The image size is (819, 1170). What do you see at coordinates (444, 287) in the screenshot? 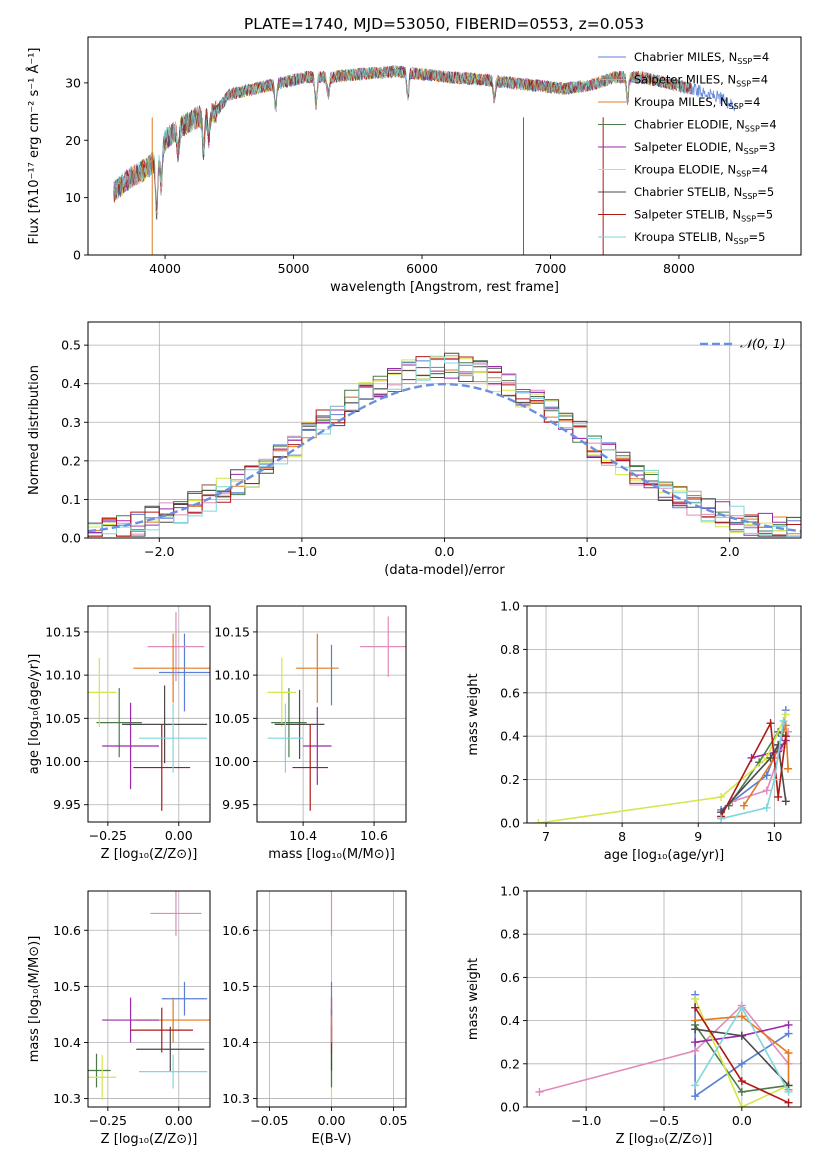
I see `x-axis-label: wavelength [Angstrom, rest frame]` at bounding box center [444, 287].